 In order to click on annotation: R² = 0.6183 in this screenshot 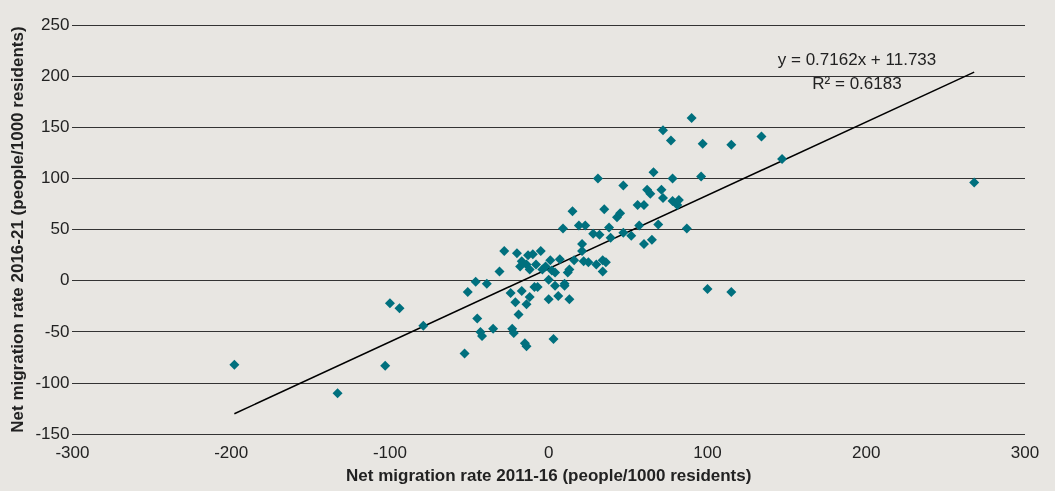, I will do `click(857, 83)`.